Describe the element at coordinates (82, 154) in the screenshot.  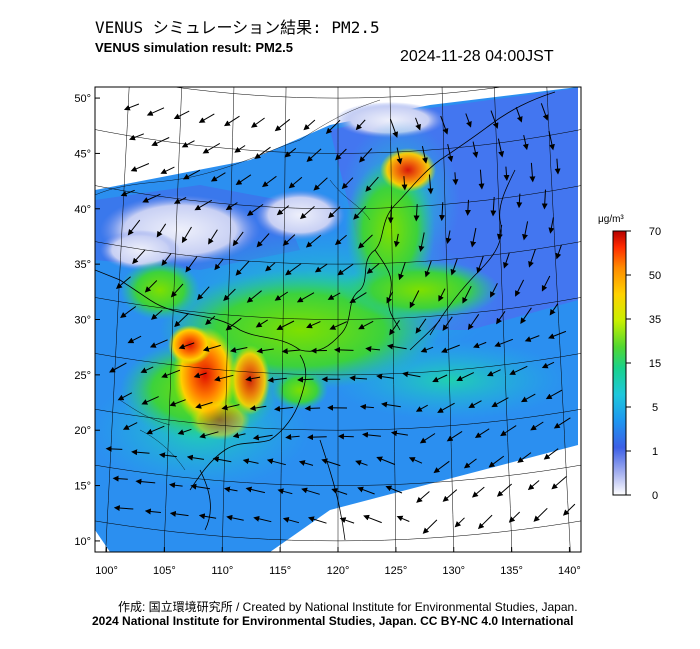
I see `lat-tick-label: 45°` at that location.